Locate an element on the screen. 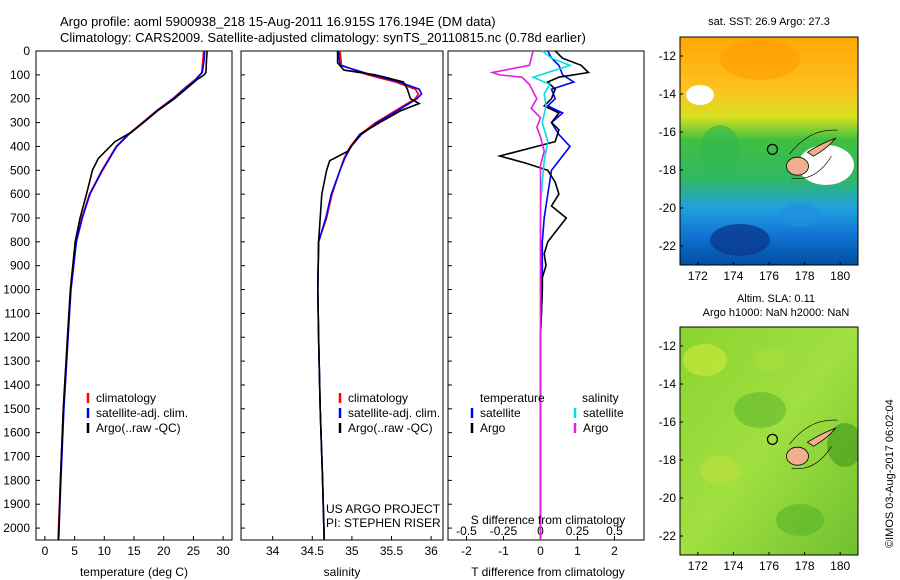 The image size is (900, 580). depth-tick-label: 500 is located at coordinates (20, 170).